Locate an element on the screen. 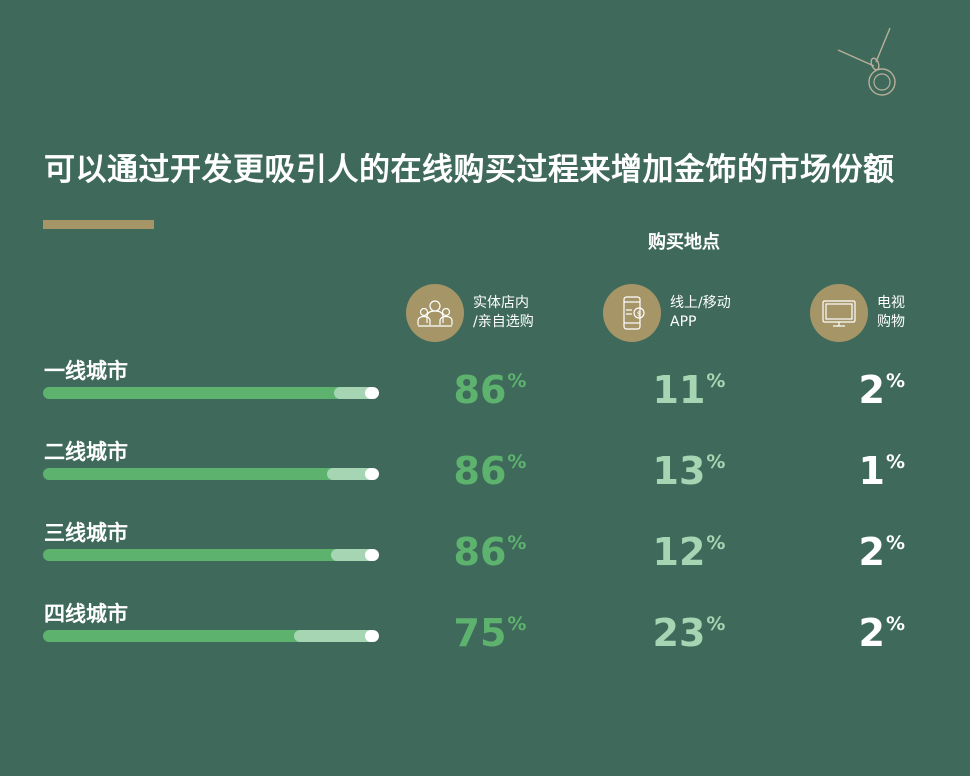 This screenshot has width=970, height=776. tv-icon is located at coordinates (839, 313).